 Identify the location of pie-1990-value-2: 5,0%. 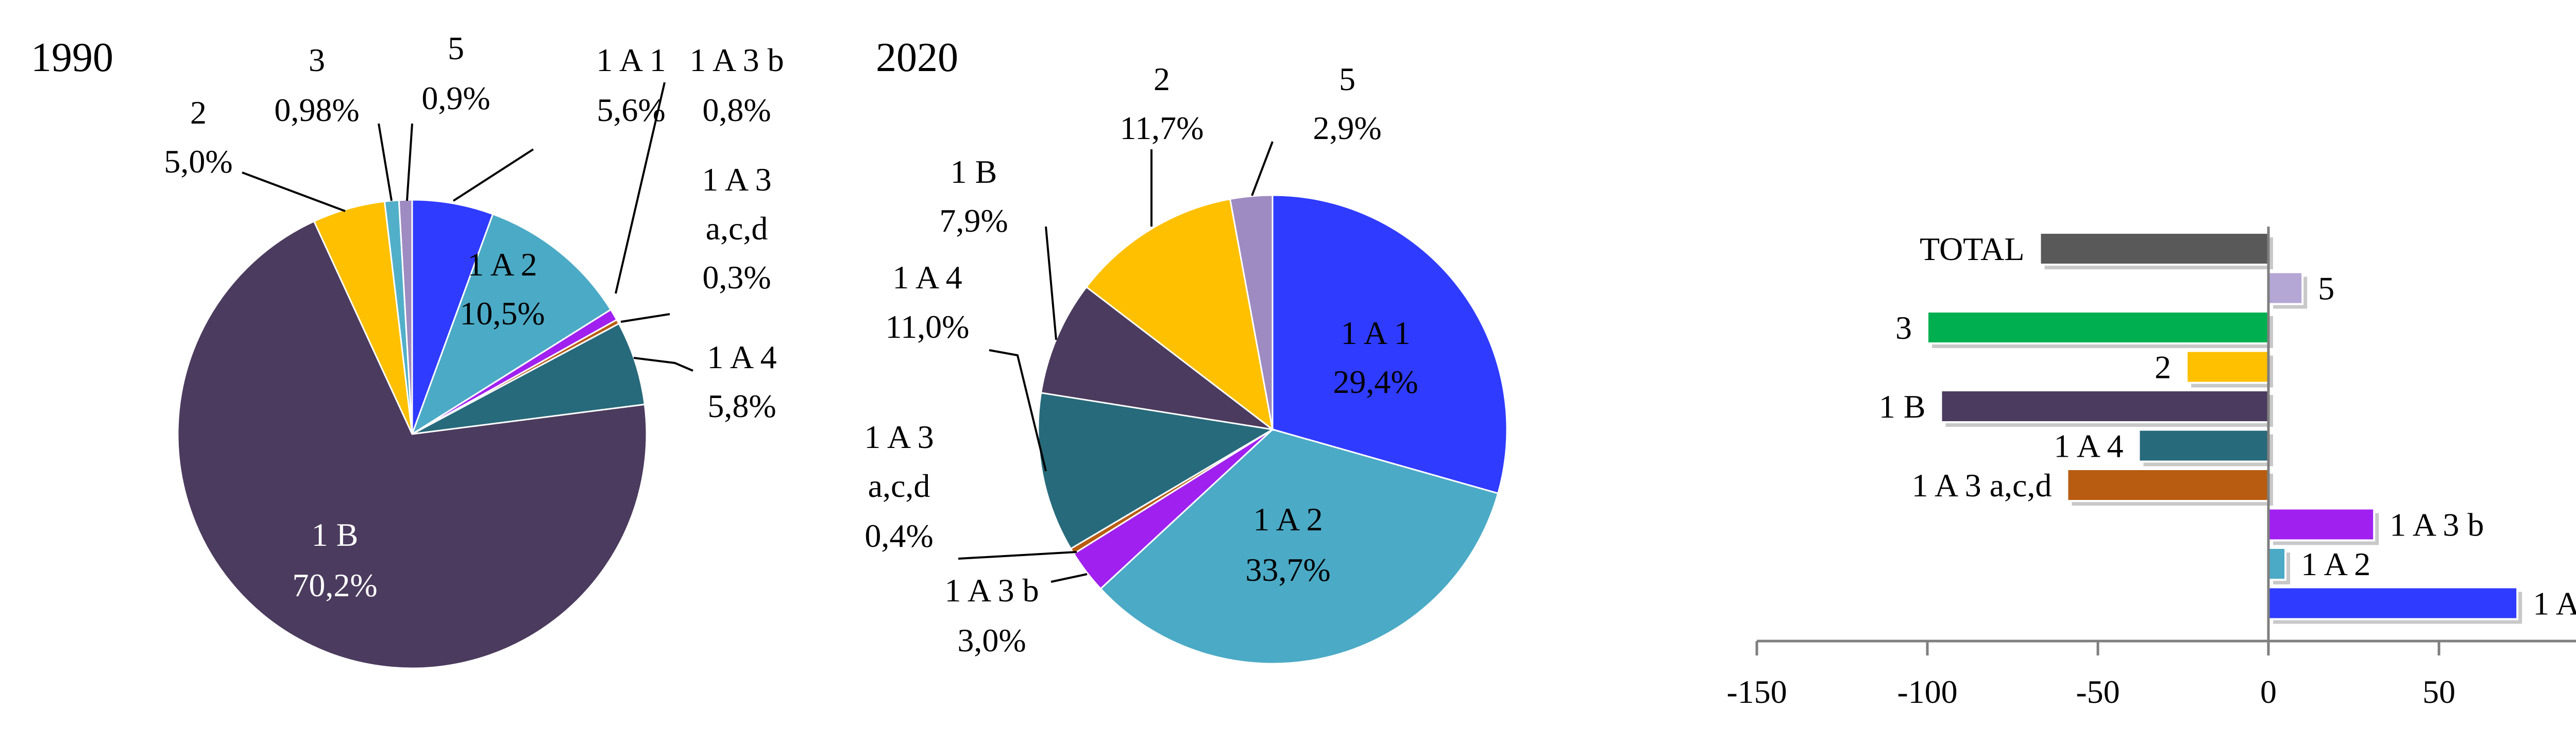
(198, 162).